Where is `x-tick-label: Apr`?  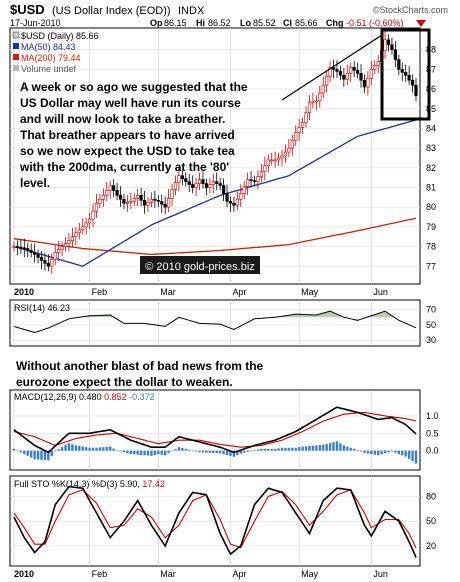 x-tick-label: Apr is located at coordinates (239, 574).